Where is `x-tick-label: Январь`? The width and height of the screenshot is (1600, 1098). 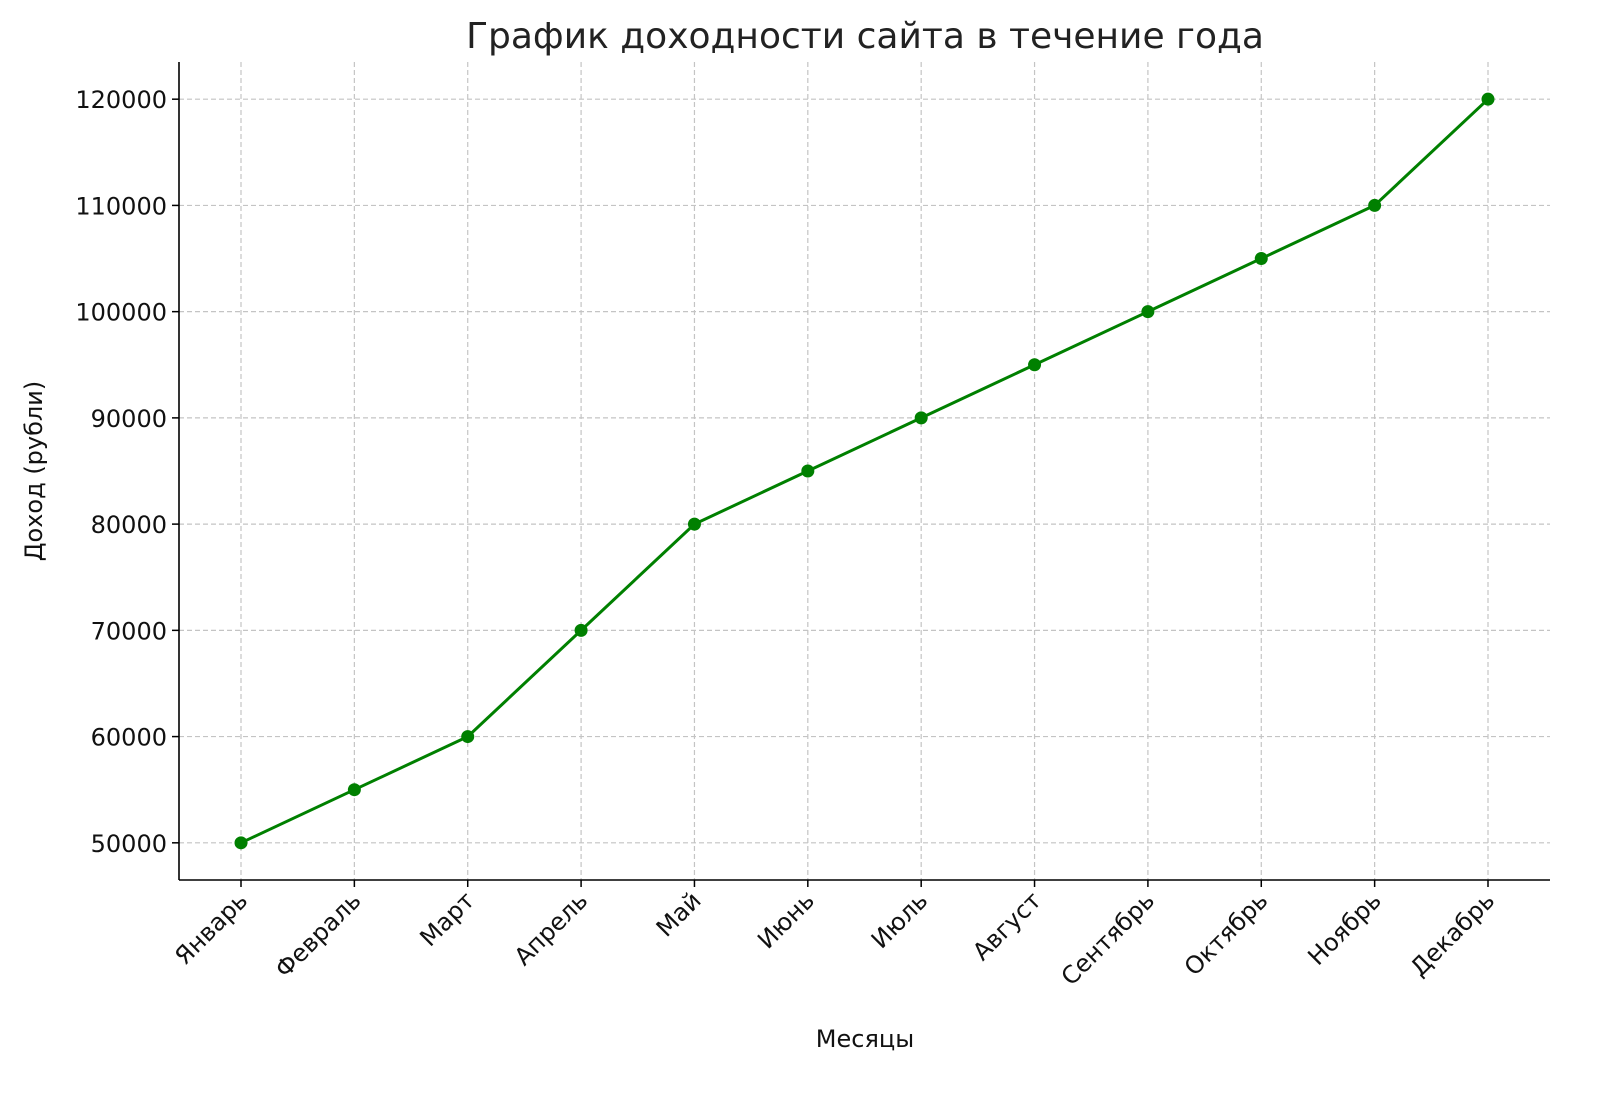
x-tick-label: Январь is located at coordinates (211, 928).